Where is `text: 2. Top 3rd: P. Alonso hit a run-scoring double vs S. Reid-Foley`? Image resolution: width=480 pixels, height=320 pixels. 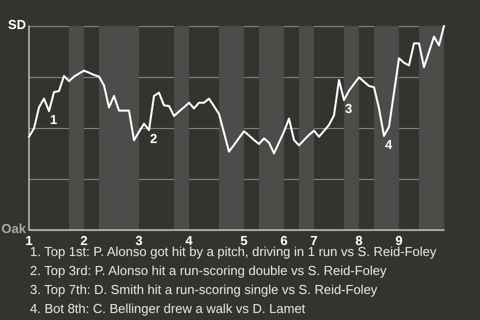 text: 2. Top 3rd: P. Alonso hit a run-scoring double vs S. Reid-Foley is located at coordinates (208, 270).